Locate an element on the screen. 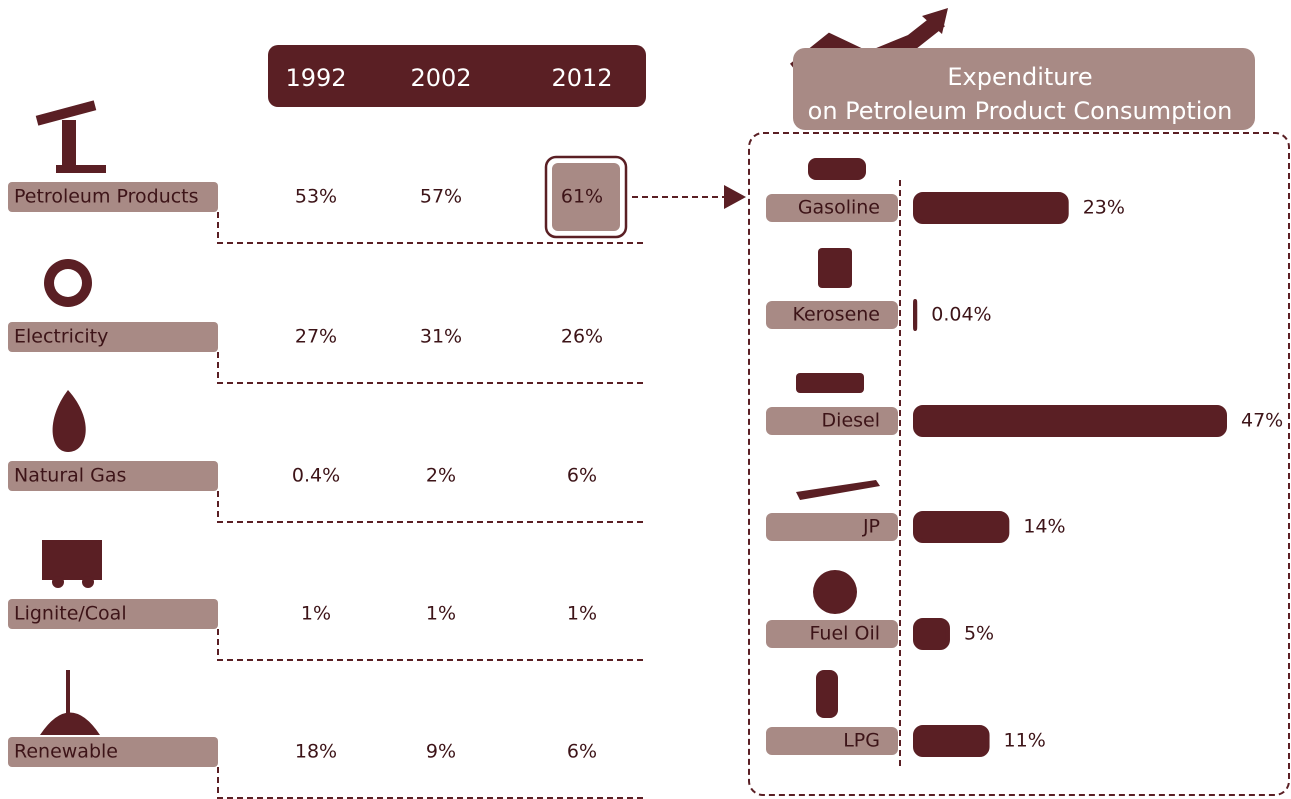  row-label: Petroleum Products is located at coordinates (106, 197).